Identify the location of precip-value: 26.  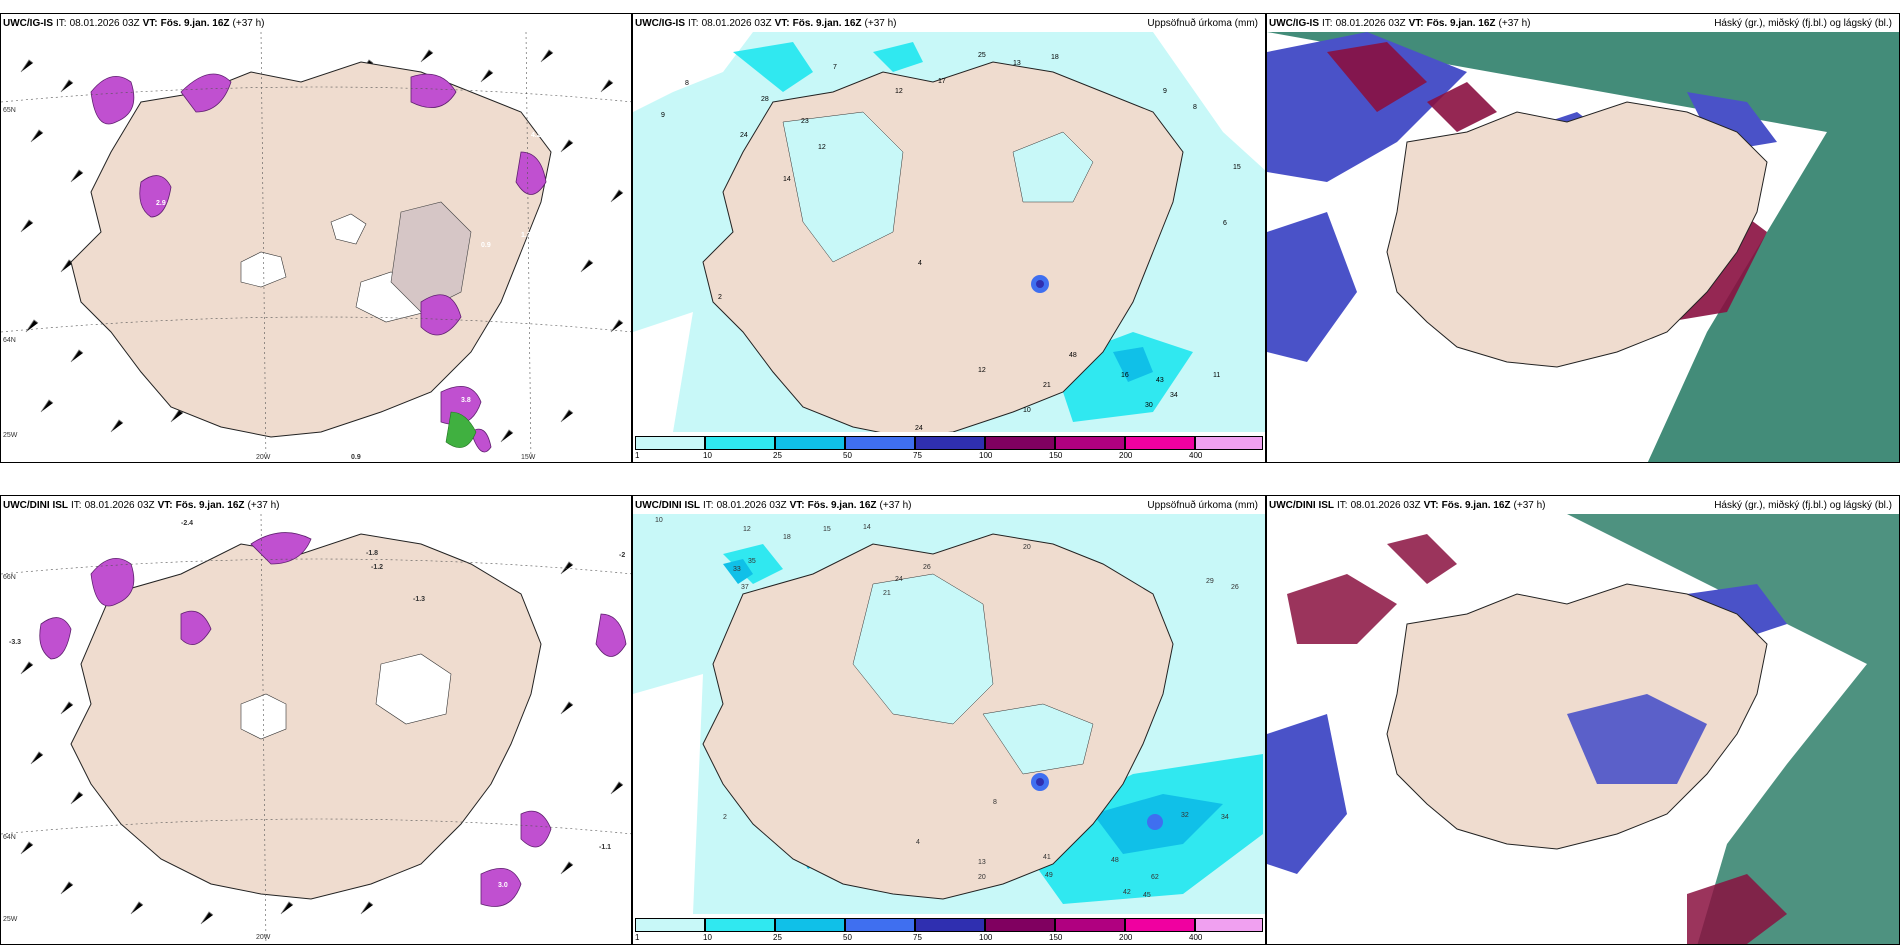
(1235, 587).